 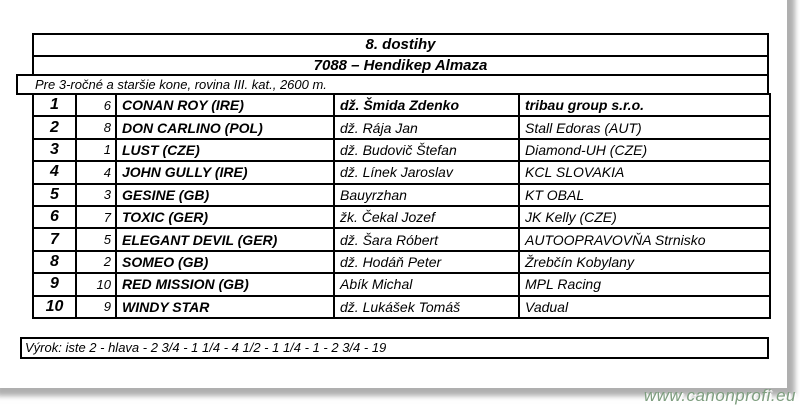 I want to click on rider-cell: Bauyrzhan, so click(x=426, y=194).